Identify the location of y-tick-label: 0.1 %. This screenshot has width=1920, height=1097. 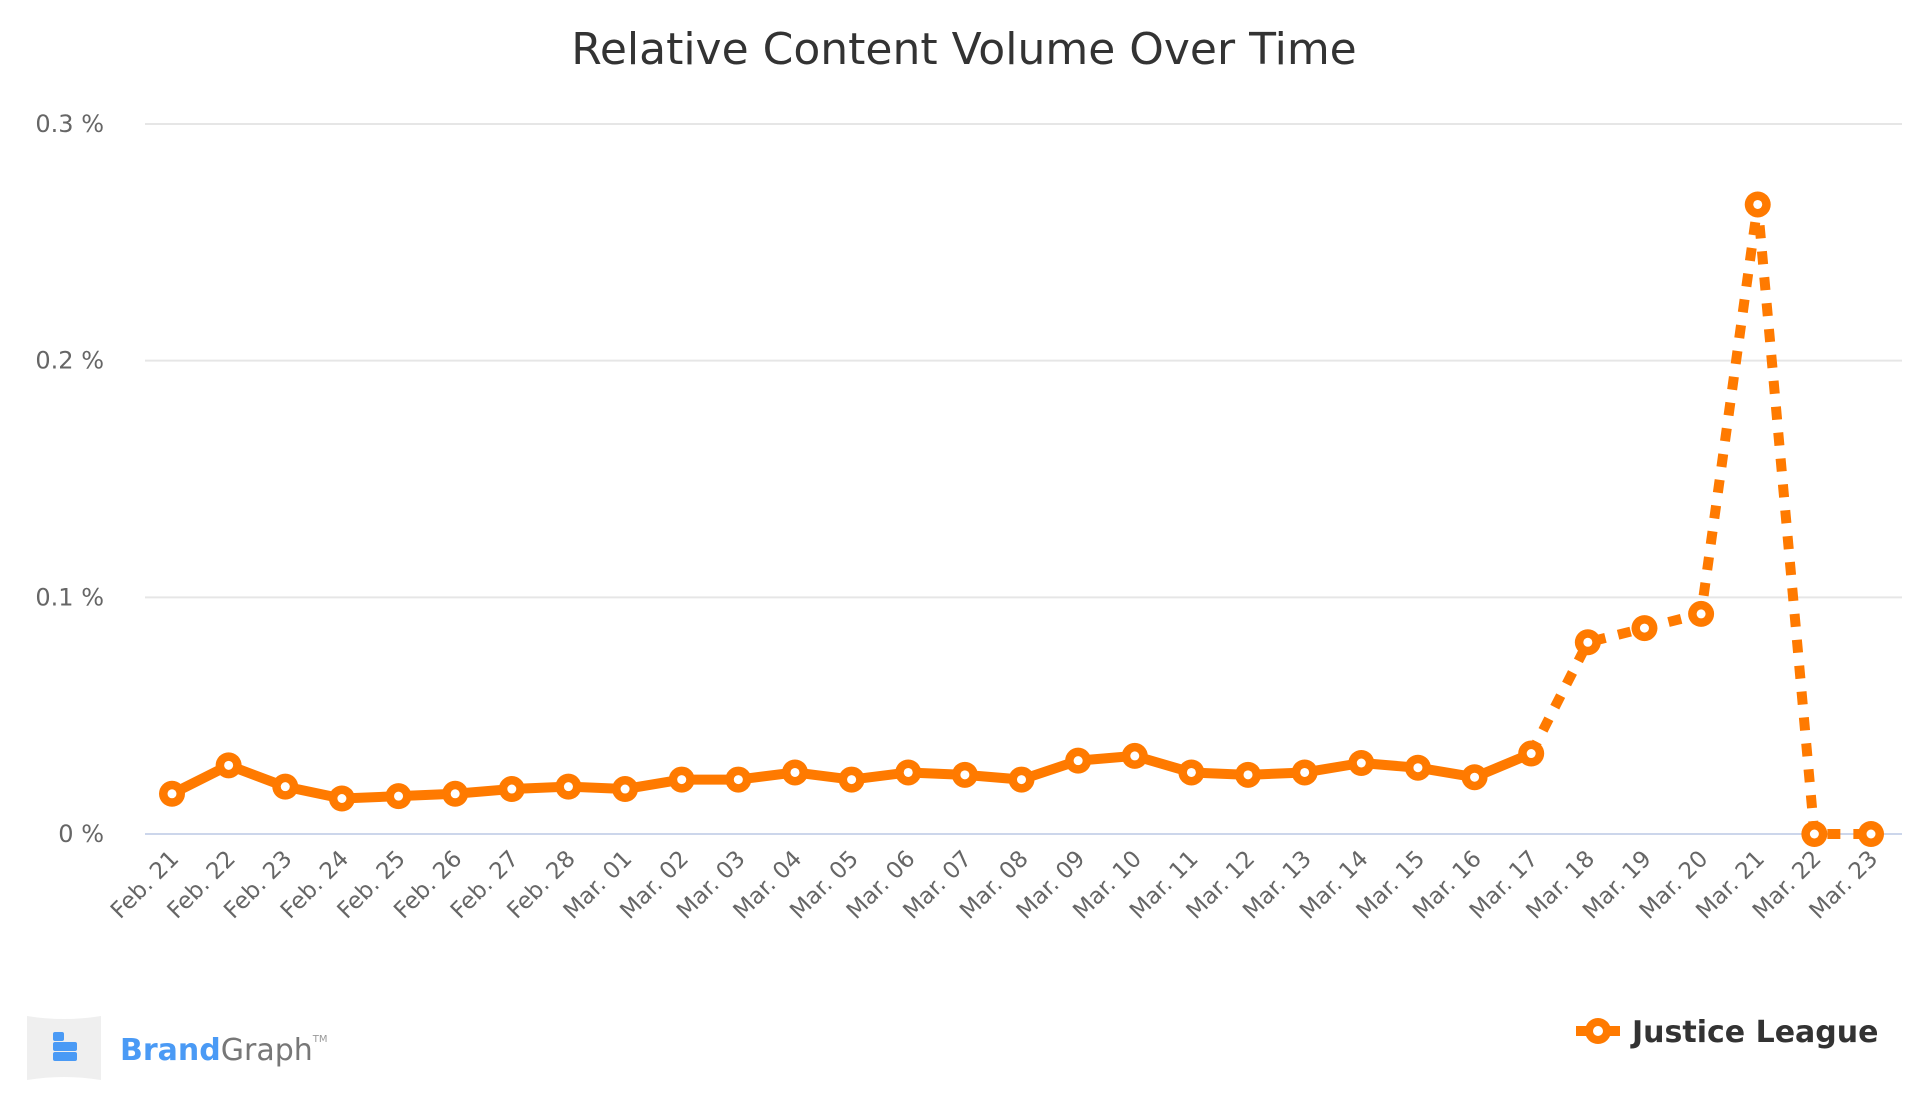
(69, 597).